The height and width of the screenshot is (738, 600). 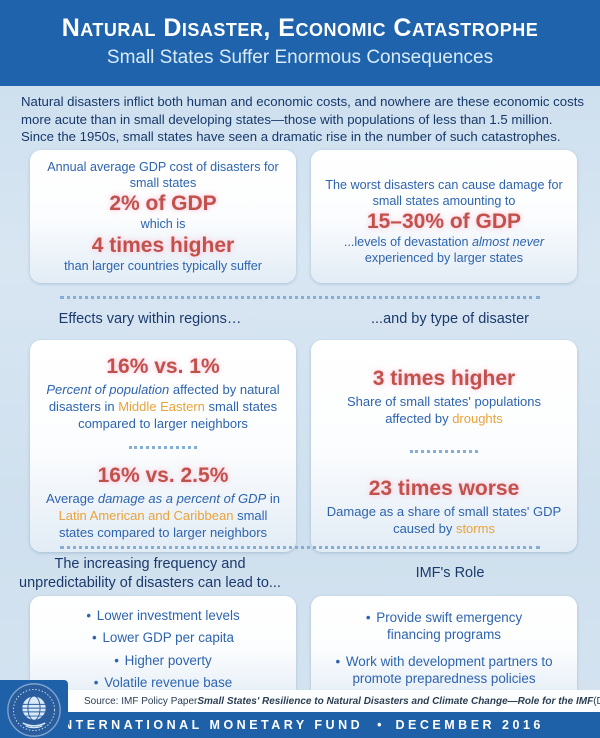 I want to click on list-item: • Lower GDP per capita, so click(x=163, y=638).